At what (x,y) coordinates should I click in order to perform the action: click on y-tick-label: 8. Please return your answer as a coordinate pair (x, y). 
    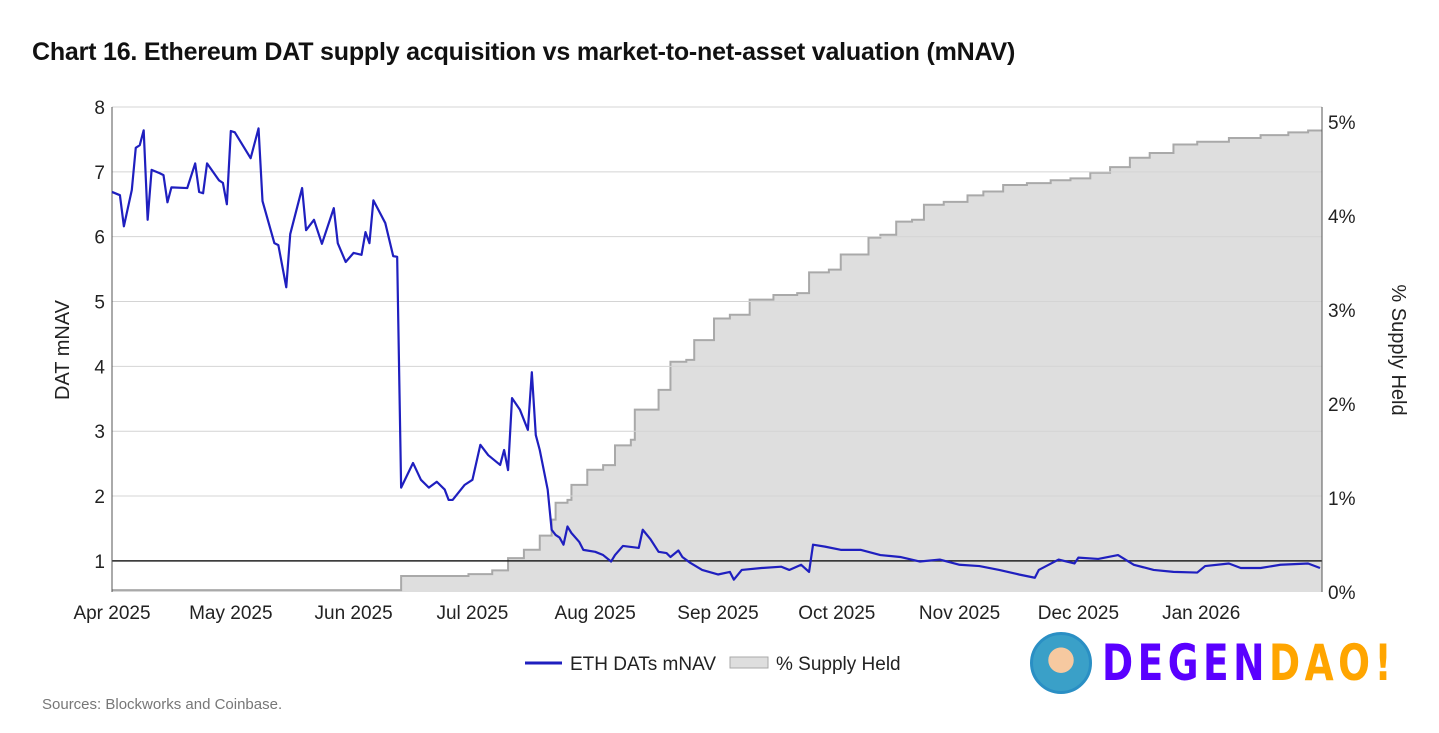
    Looking at the image, I should click on (99, 108).